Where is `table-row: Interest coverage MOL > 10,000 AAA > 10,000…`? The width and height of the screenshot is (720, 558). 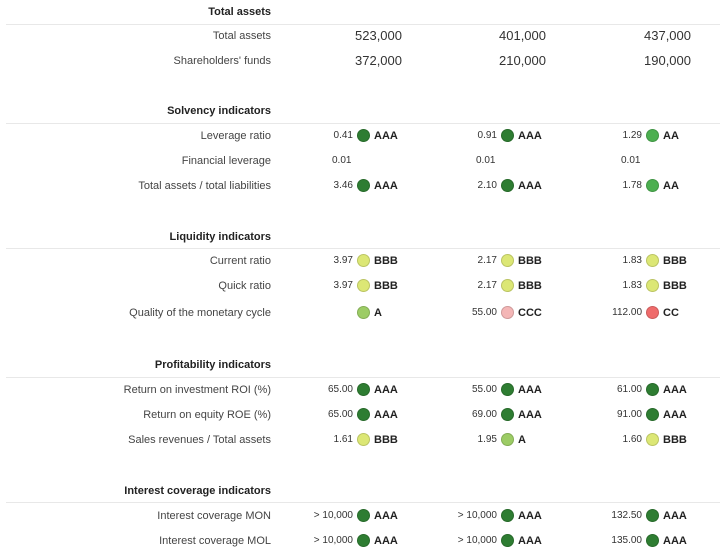
table-row: Interest coverage MOL > 10,000 AAA > 10,000… is located at coordinates (360, 541).